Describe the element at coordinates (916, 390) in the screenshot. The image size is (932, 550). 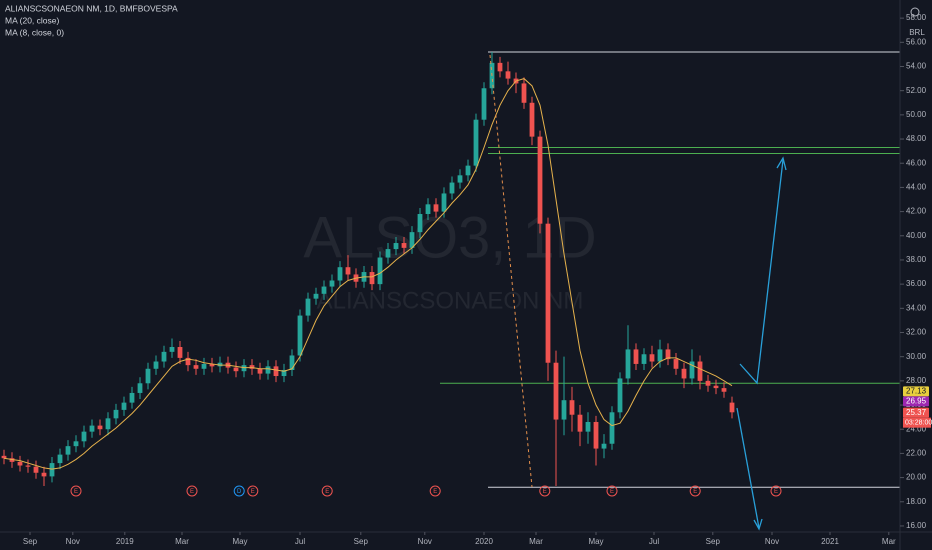
I see `price-label: 27.13` at that location.